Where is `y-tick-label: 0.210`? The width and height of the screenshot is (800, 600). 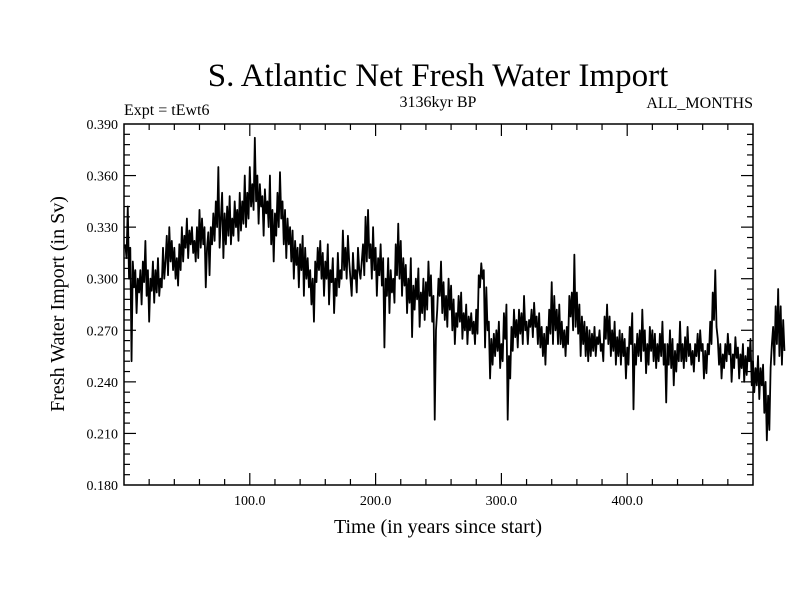
y-tick-label: 0.210 is located at coordinates (103, 434).